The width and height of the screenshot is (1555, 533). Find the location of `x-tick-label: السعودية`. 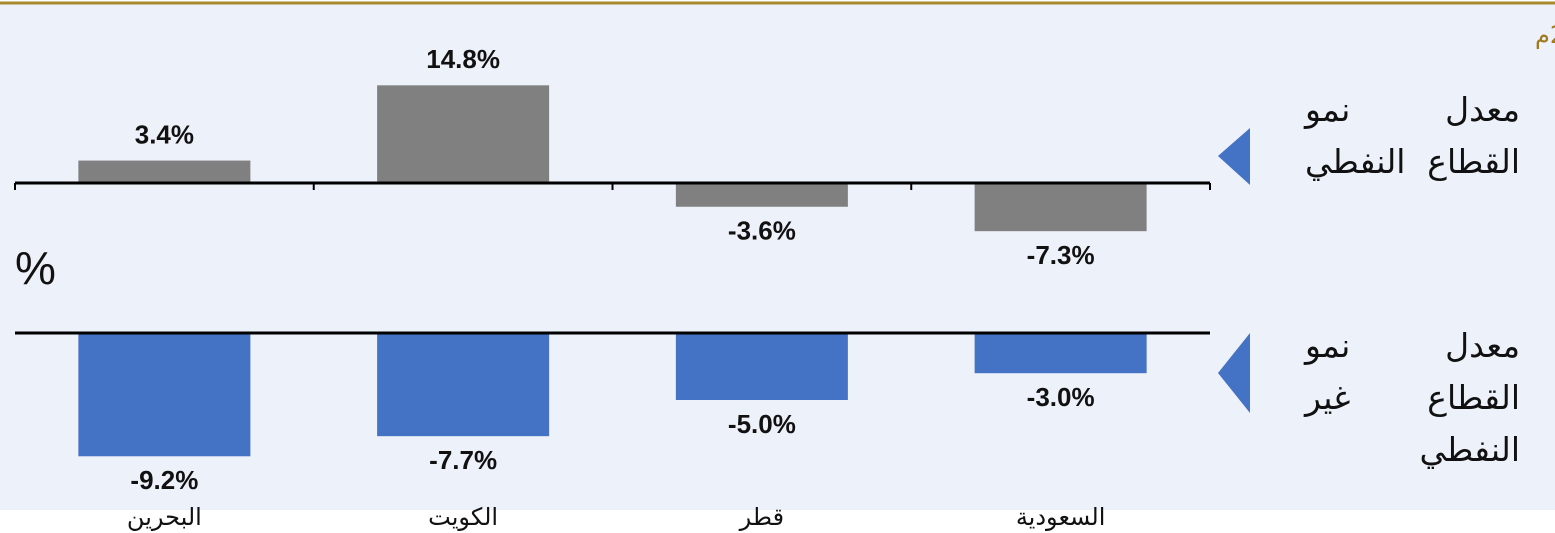

x-tick-label: السعودية is located at coordinates (1061, 517).